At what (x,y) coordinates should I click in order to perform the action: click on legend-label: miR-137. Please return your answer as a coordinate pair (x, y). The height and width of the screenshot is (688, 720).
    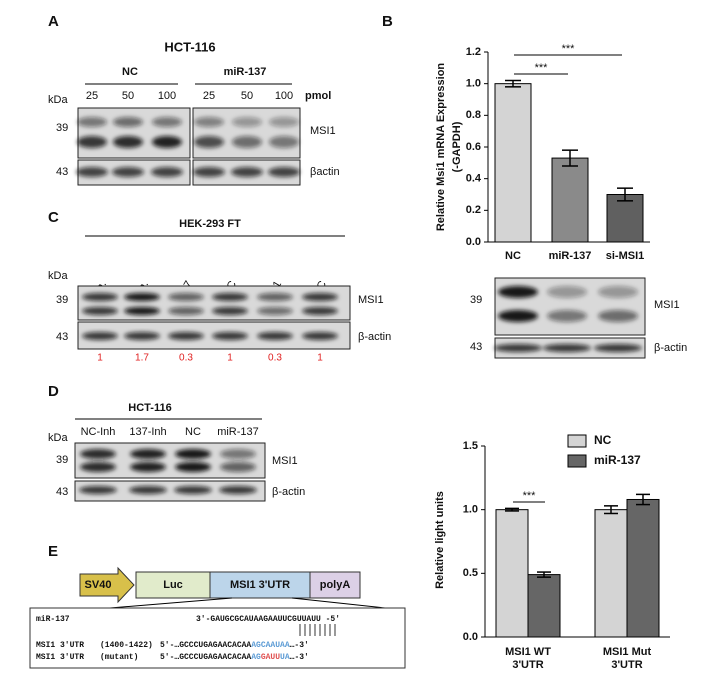
    Looking at the image, I should click on (617, 460).